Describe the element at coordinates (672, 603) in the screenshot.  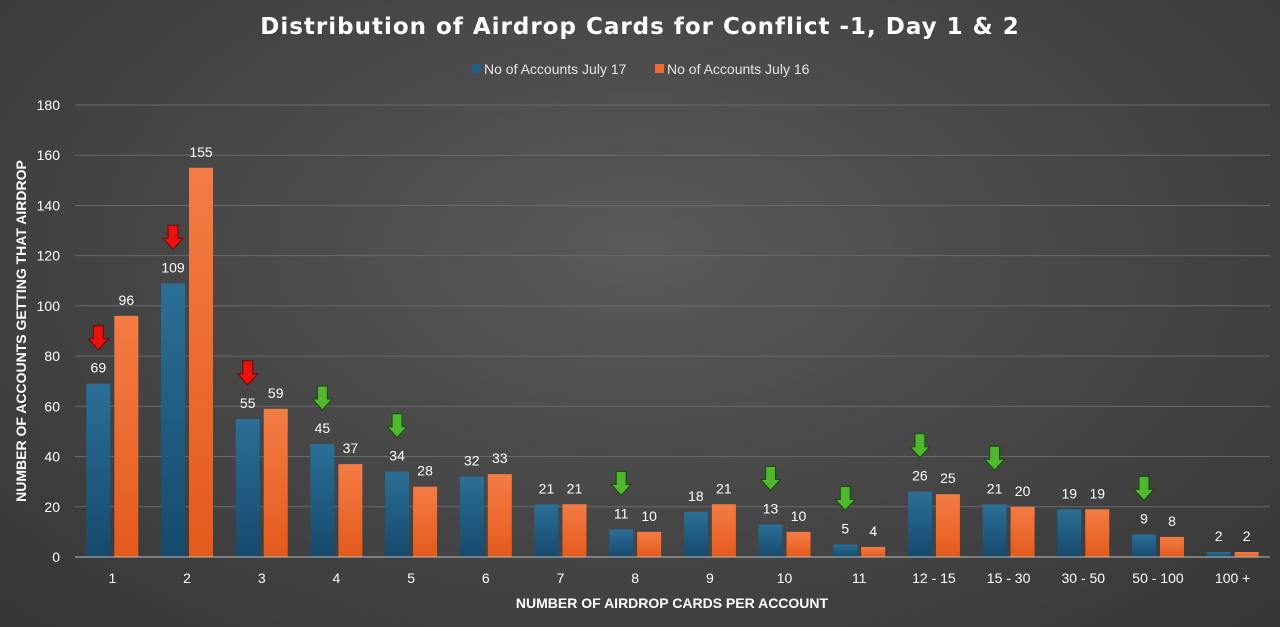
I see `x-axis-title: NUMBER OF AIRDROP CARDS PER ACCOUNT` at that location.